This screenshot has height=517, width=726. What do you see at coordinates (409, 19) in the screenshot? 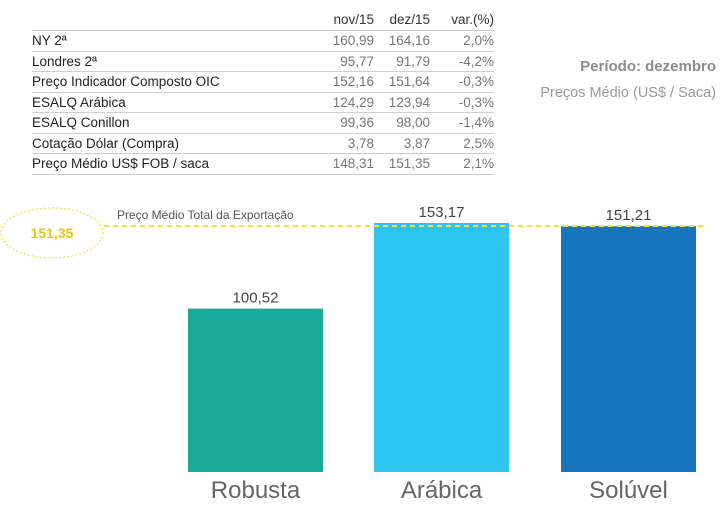
I see `header-dez: dez/15` at bounding box center [409, 19].